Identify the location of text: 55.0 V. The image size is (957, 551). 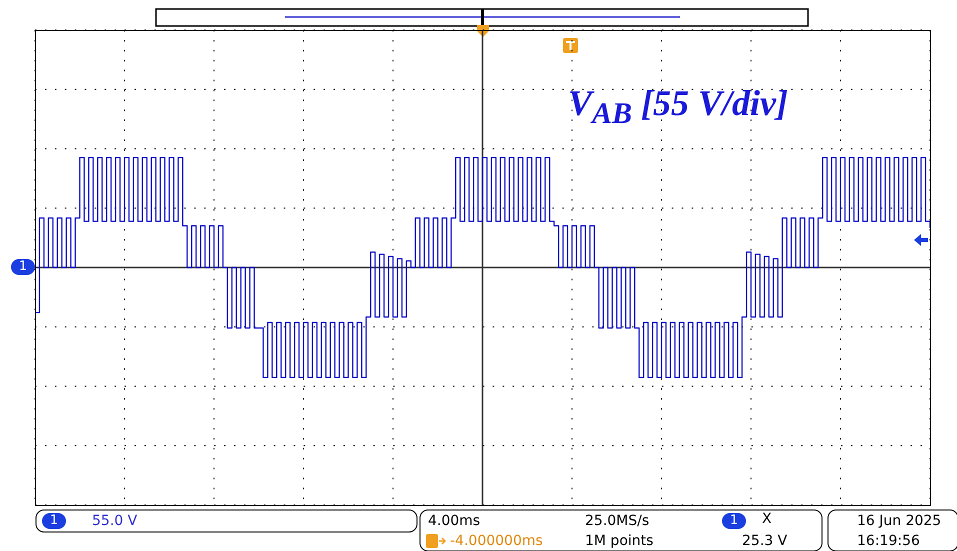
(115, 521).